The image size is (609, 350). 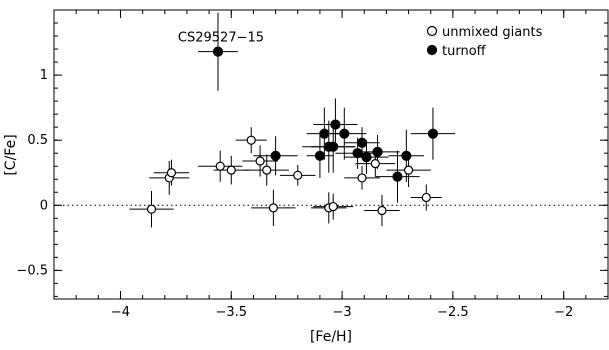 What do you see at coordinates (120, 312) in the screenshot?
I see `x-tick-label: −4` at bounding box center [120, 312].